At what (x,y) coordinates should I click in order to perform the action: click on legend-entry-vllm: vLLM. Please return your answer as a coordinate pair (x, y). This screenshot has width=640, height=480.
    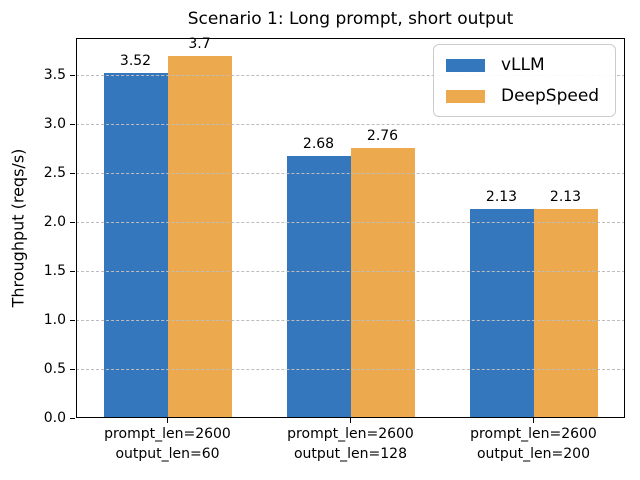
    Looking at the image, I should click on (524, 65).